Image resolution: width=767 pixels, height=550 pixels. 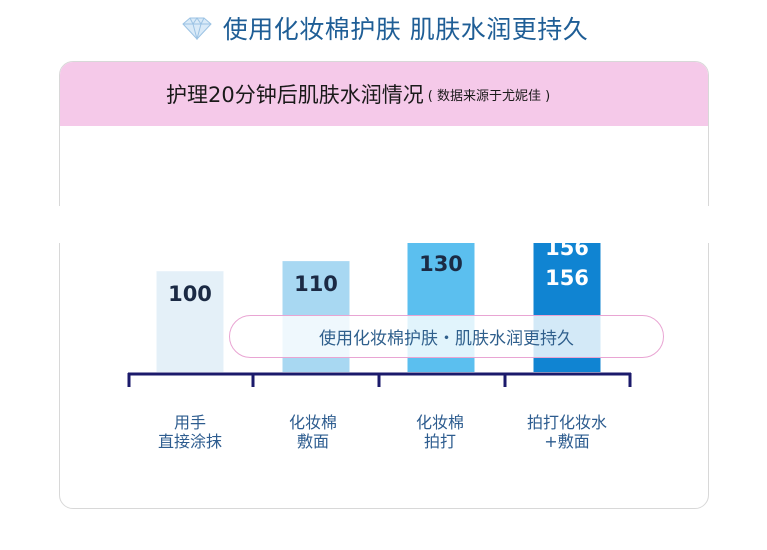 I want to click on data-label: 156, so click(x=567, y=278).